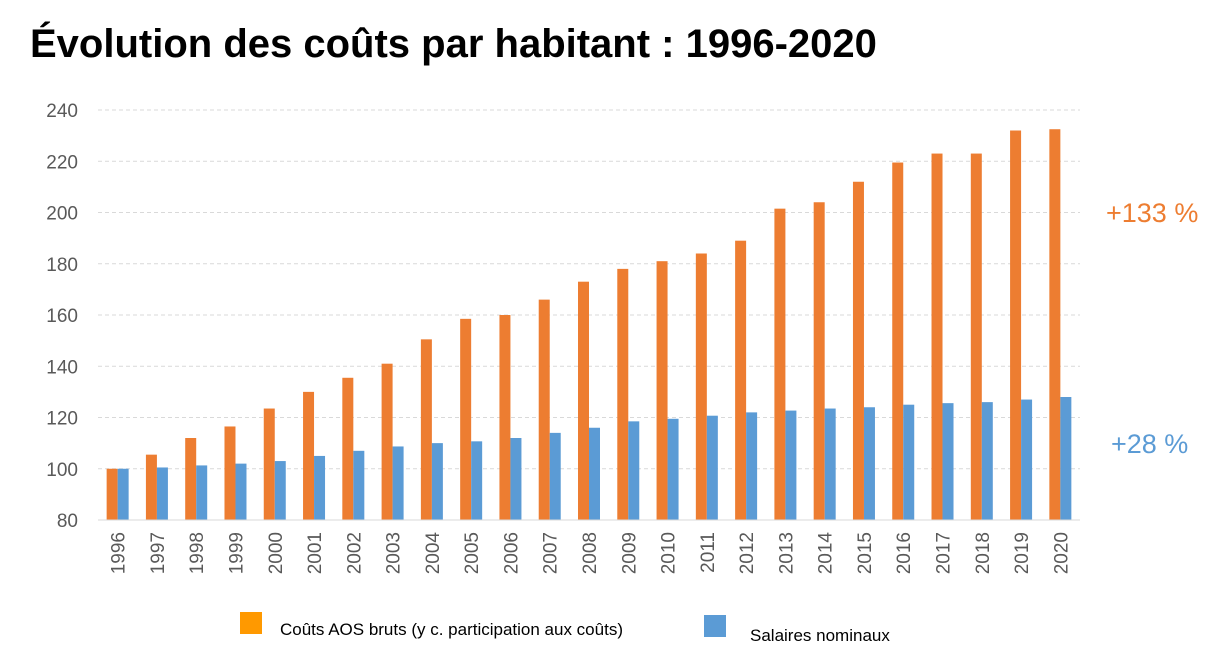 The image size is (1217, 667). Describe the element at coordinates (1152, 213) in the screenshot. I see `costs-change-annotation: +133 %` at that location.